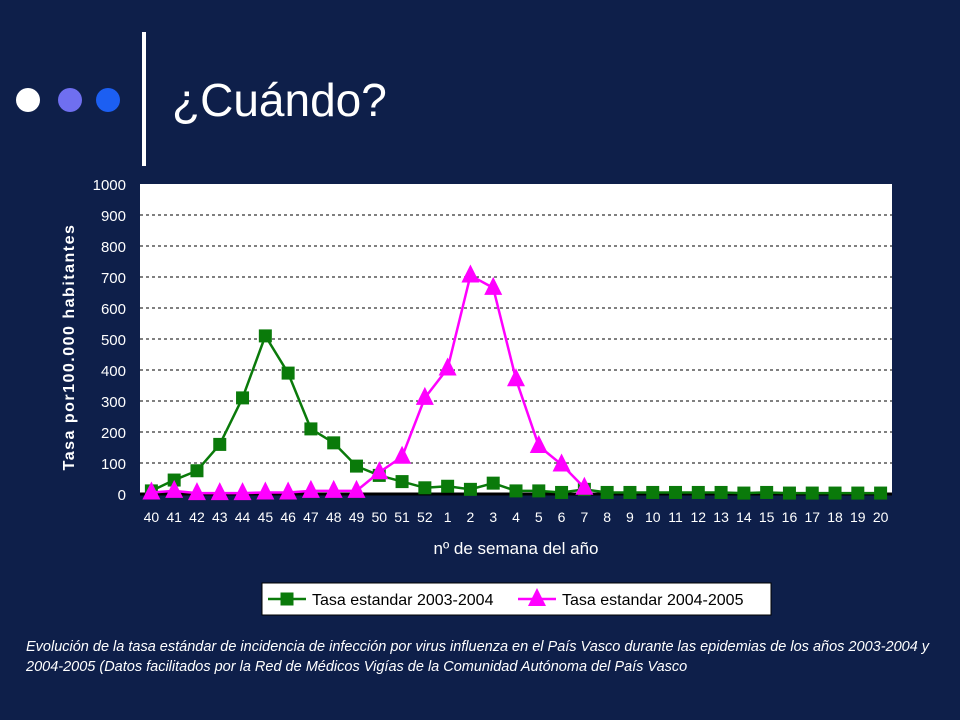 This screenshot has width=960, height=720. What do you see at coordinates (721, 517) in the screenshot?
I see `x-tick-label: 13` at bounding box center [721, 517].